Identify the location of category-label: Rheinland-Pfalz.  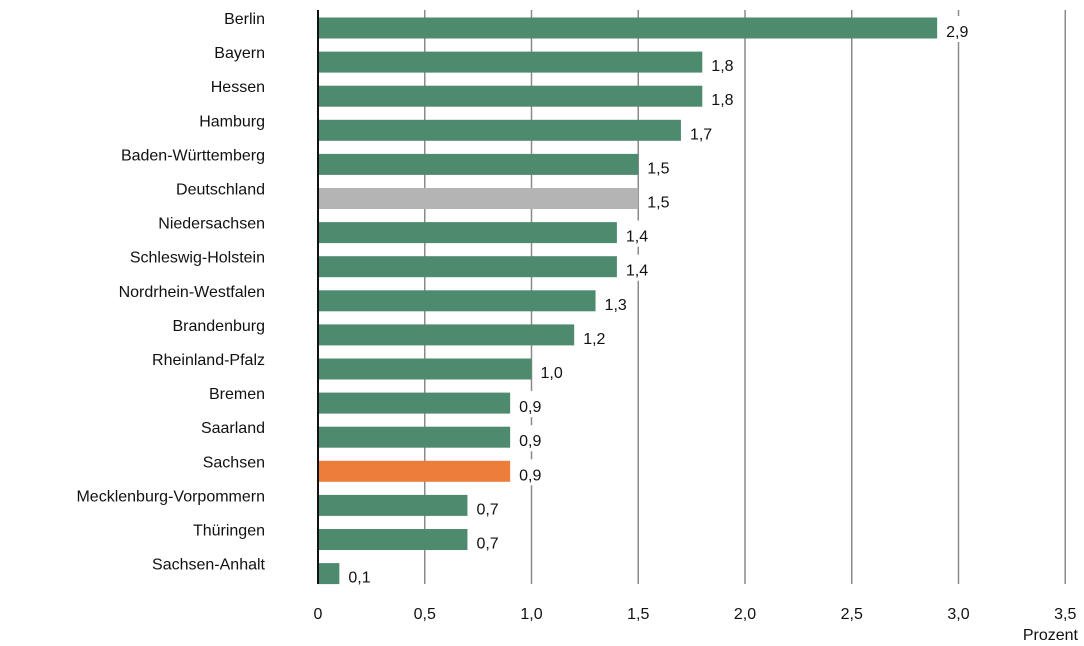
(208, 360).